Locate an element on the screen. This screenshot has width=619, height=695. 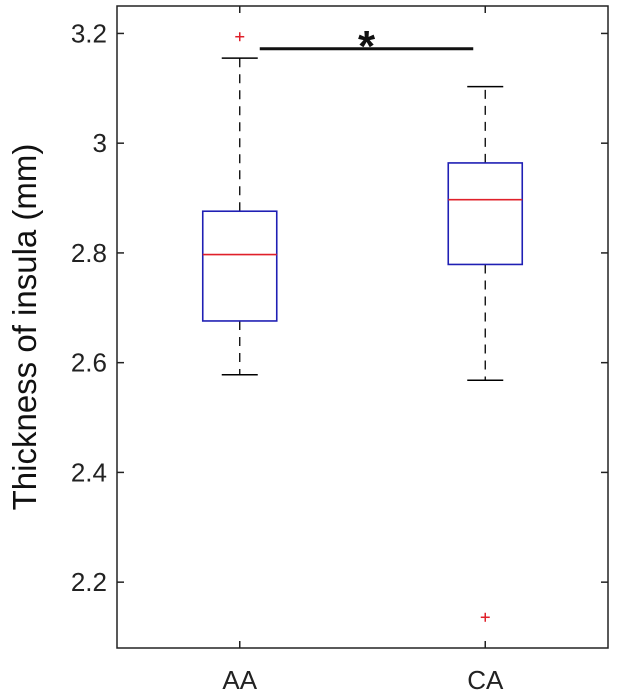
y-tick-label: 3.2 is located at coordinates (89, 33).